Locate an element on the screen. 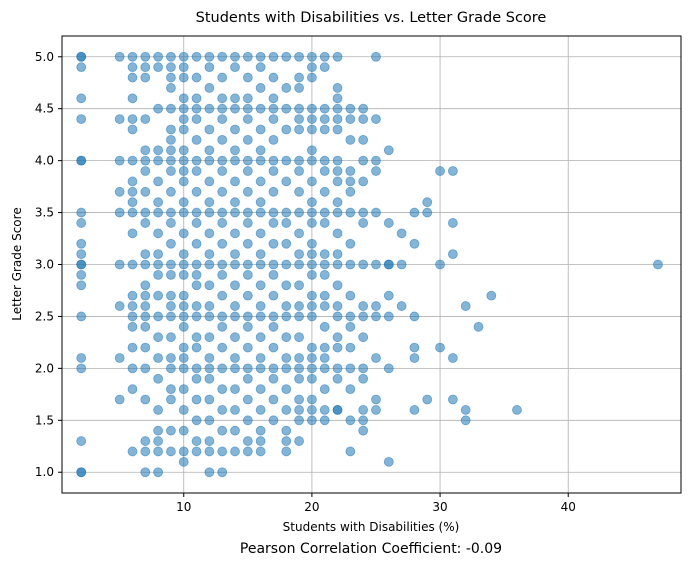 The width and height of the screenshot is (691, 565). x-tick-label: 10 is located at coordinates (183, 507).